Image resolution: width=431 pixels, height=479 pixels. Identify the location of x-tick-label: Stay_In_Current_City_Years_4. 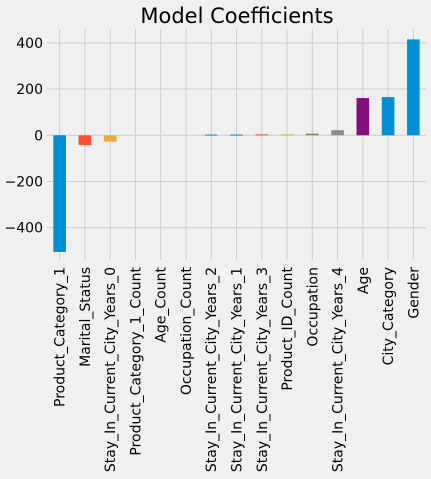
(339, 369).